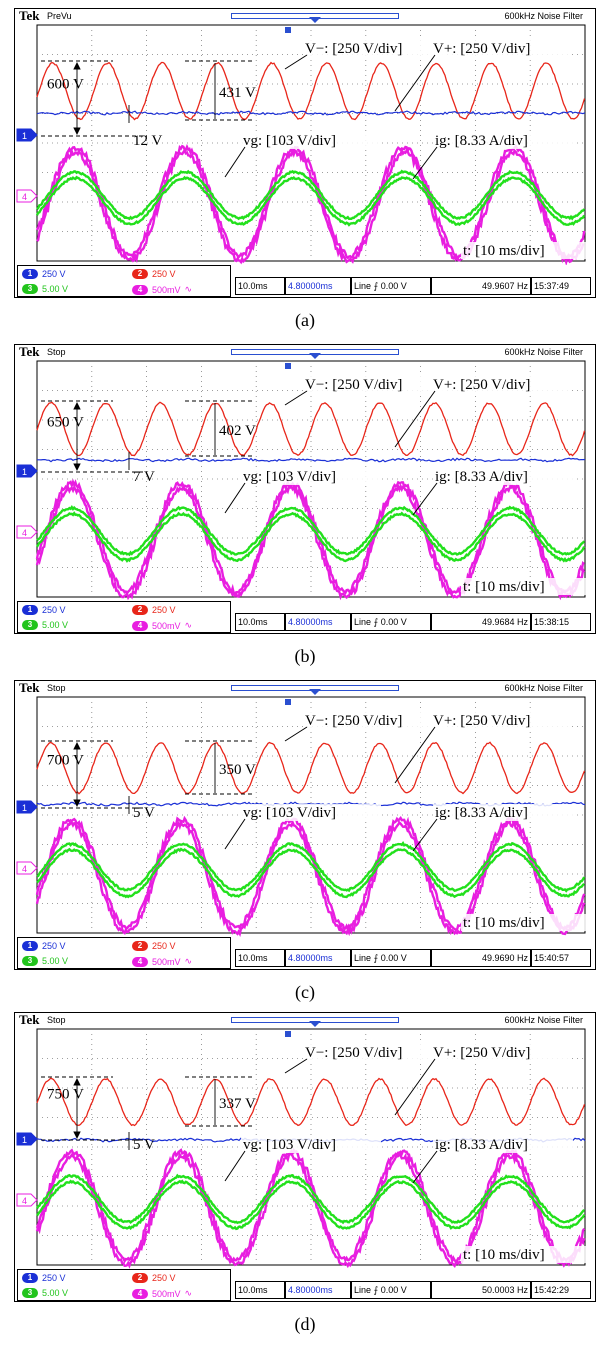 This screenshot has width=608, height=1355. I want to click on panel-caption: (b), so click(305, 656).